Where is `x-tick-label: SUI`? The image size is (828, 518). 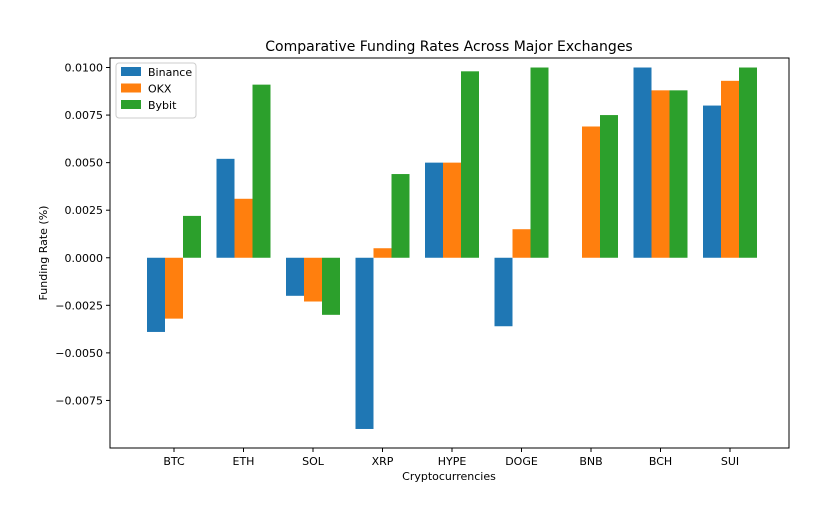
x-tick-label: SUI is located at coordinates (730, 461).